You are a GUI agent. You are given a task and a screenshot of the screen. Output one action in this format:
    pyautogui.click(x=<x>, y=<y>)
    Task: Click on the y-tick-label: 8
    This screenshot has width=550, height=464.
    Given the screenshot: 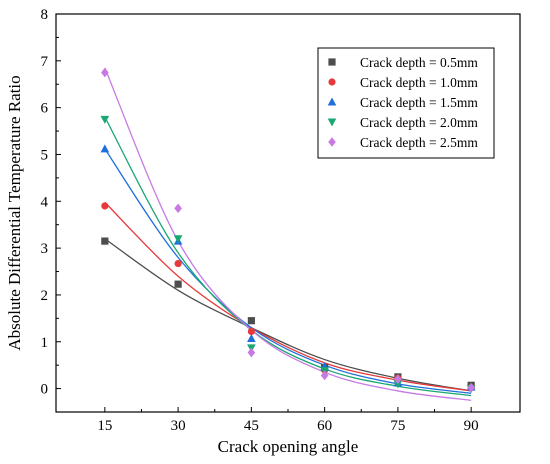 What is the action you would take?
    pyautogui.click(x=45, y=15)
    